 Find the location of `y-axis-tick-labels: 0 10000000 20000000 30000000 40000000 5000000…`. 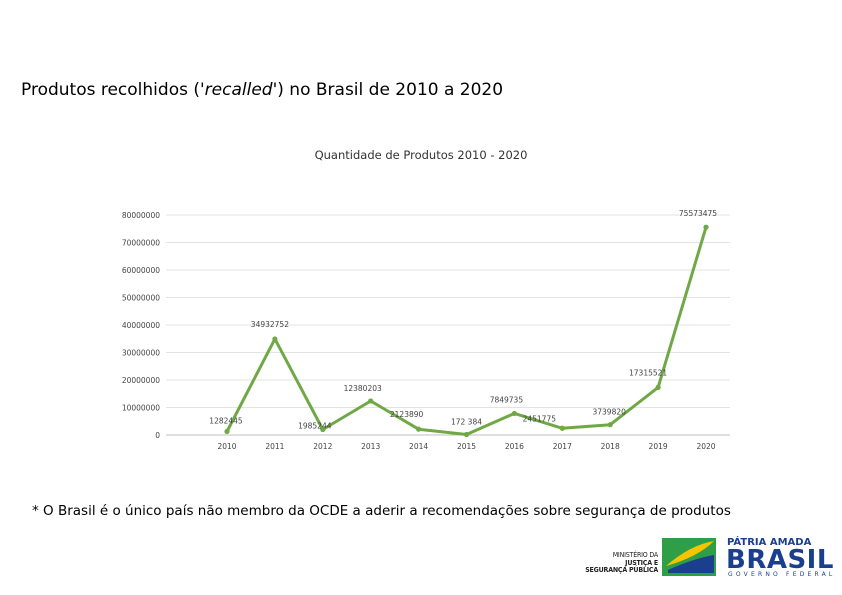

y-axis-tick-labels: 0 10000000 20000000 30000000 40000000 5000000… is located at coordinates (141, 325).